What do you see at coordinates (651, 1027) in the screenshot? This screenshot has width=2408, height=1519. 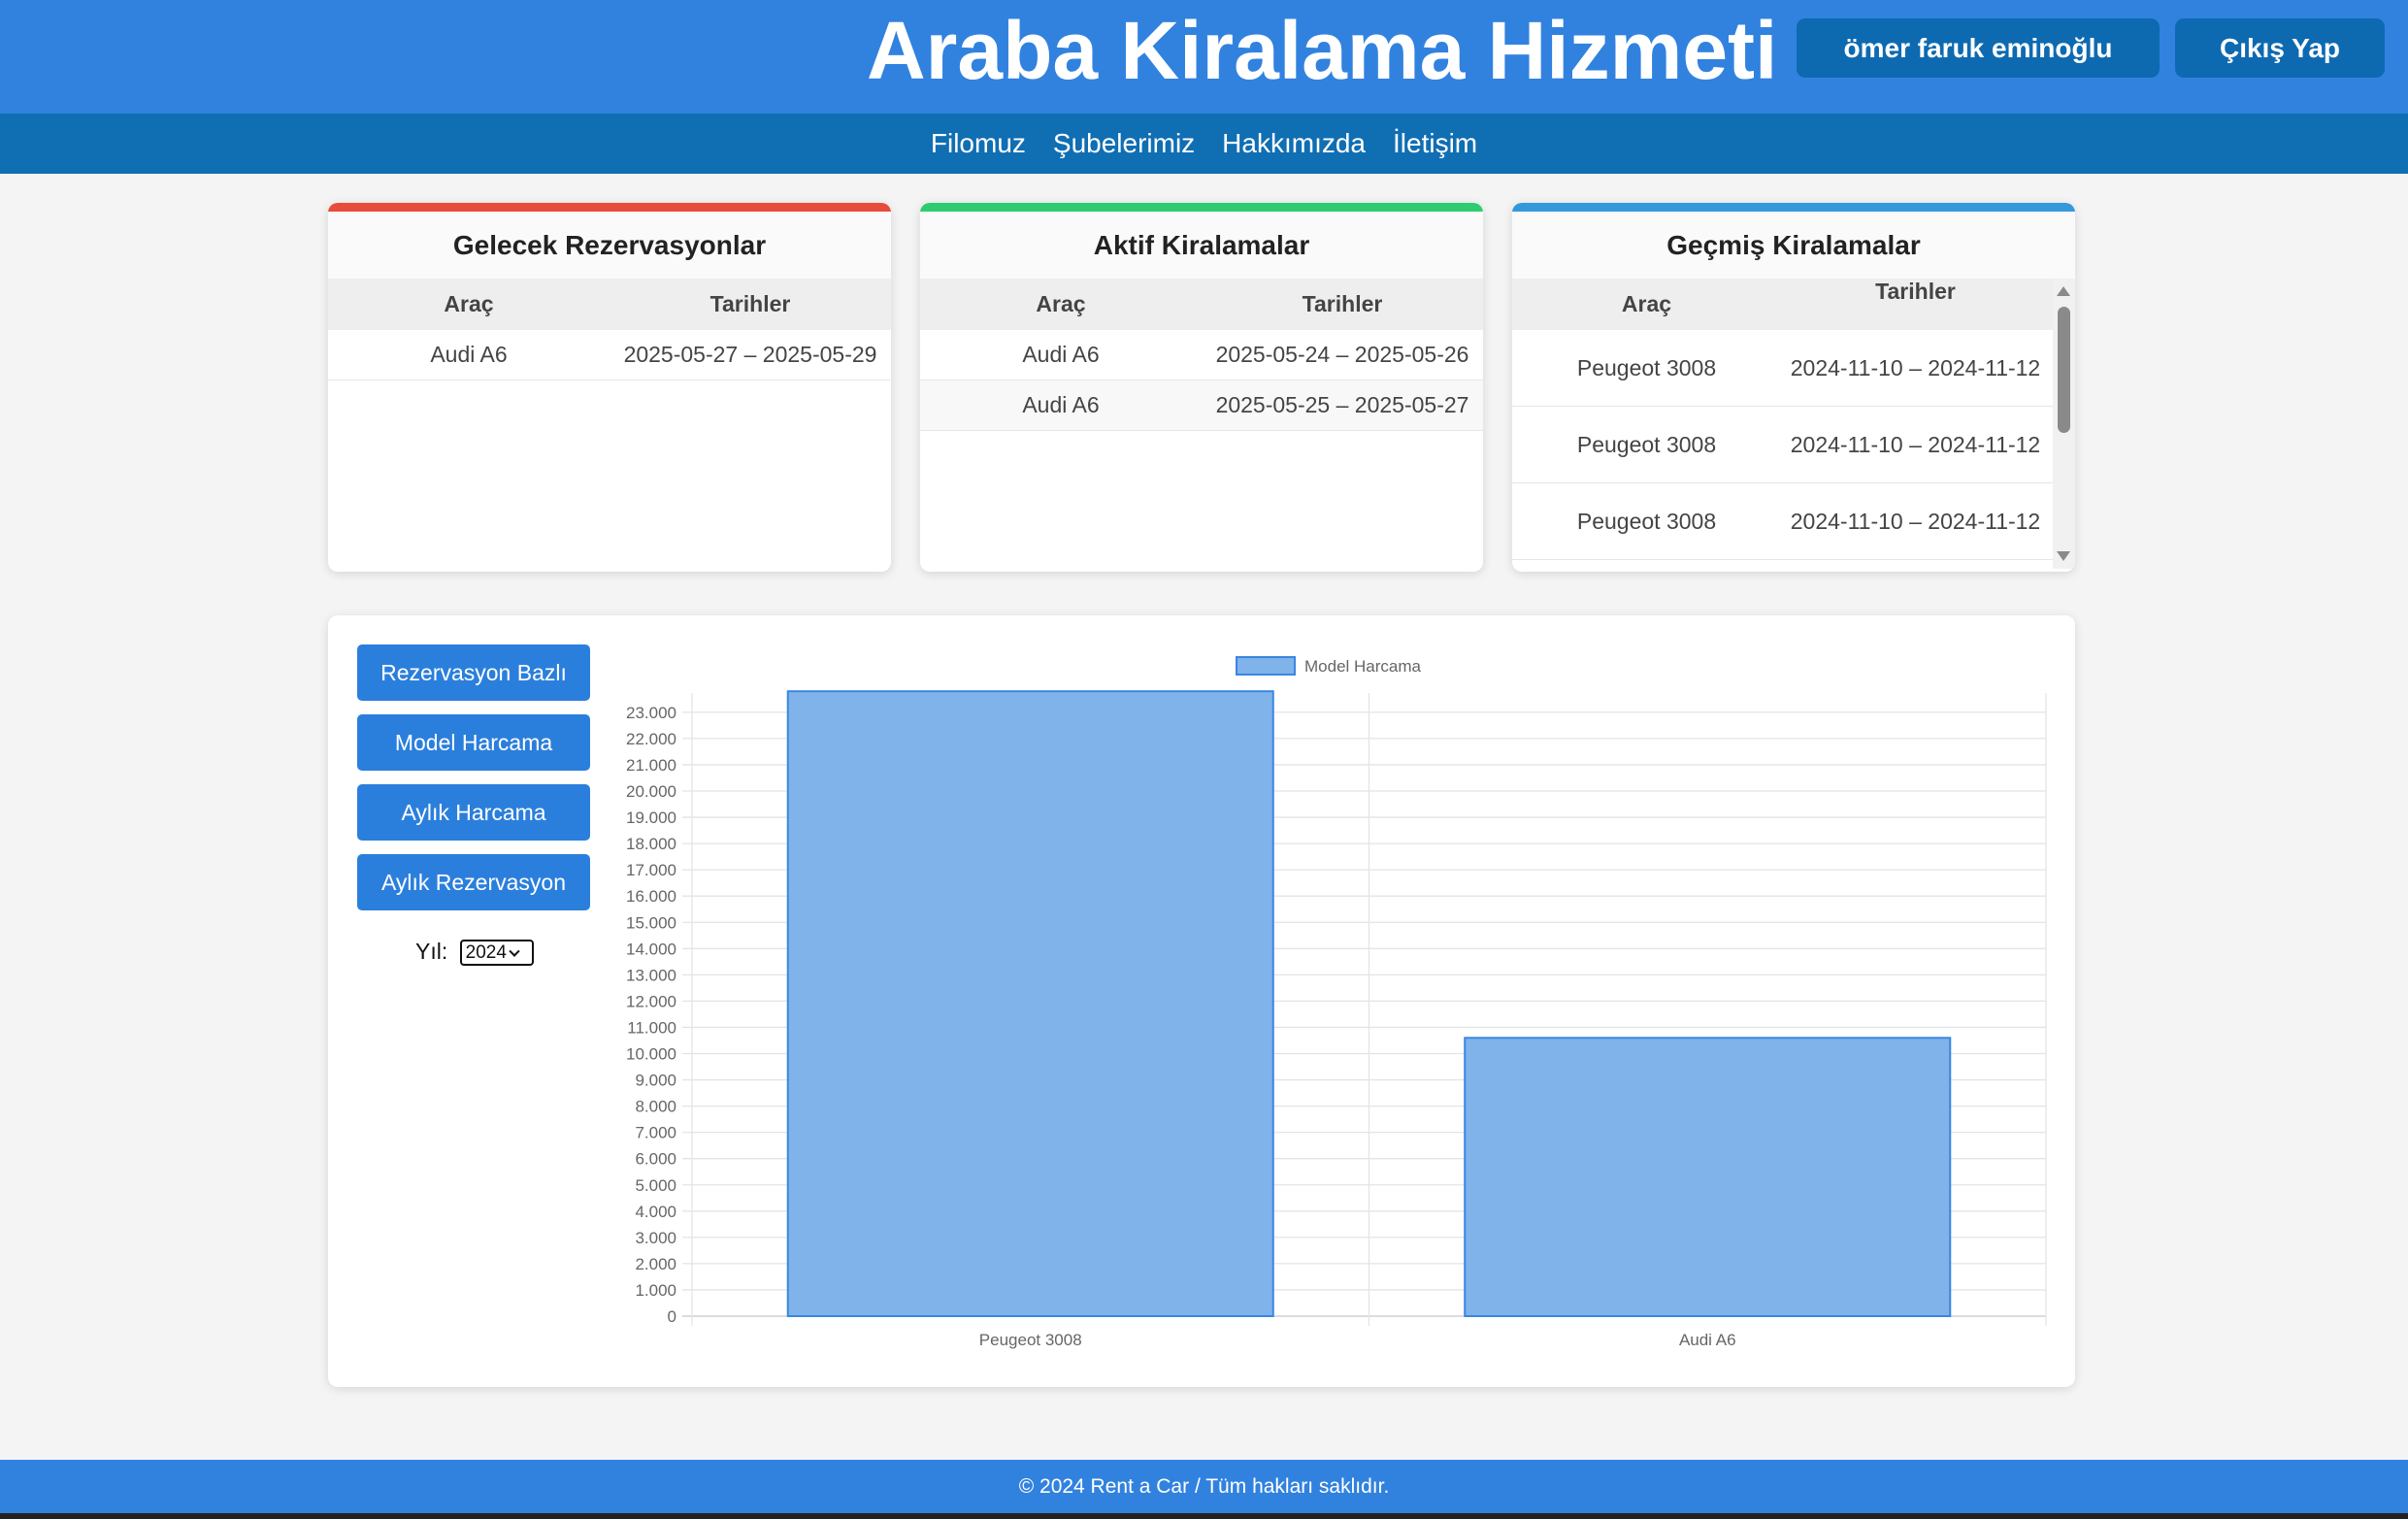 I see `y-tick-label: 11.000` at bounding box center [651, 1027].